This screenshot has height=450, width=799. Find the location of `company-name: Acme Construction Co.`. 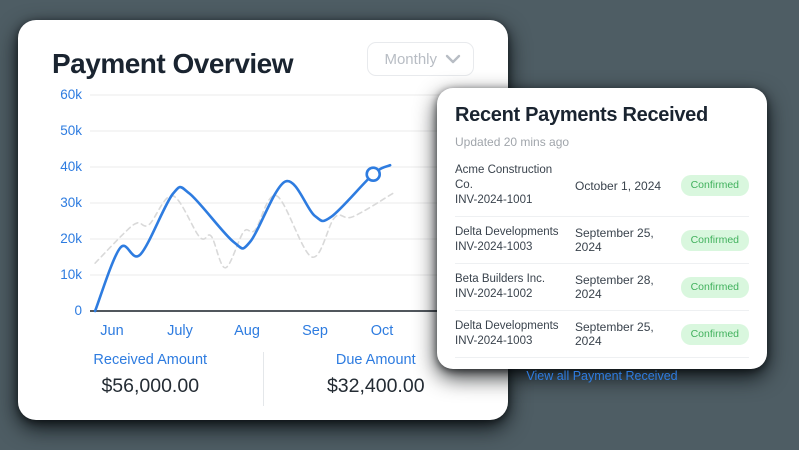

company-name: Acme Construction Co. is located at coordinates (504, 177).